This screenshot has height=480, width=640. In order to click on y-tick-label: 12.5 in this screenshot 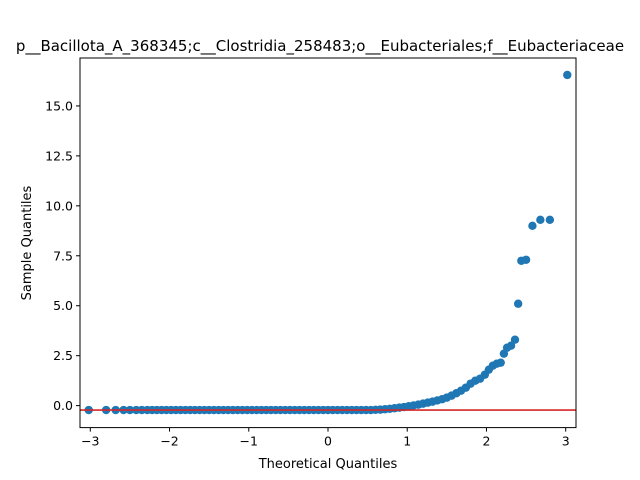, I will do `click(59, 155)`.